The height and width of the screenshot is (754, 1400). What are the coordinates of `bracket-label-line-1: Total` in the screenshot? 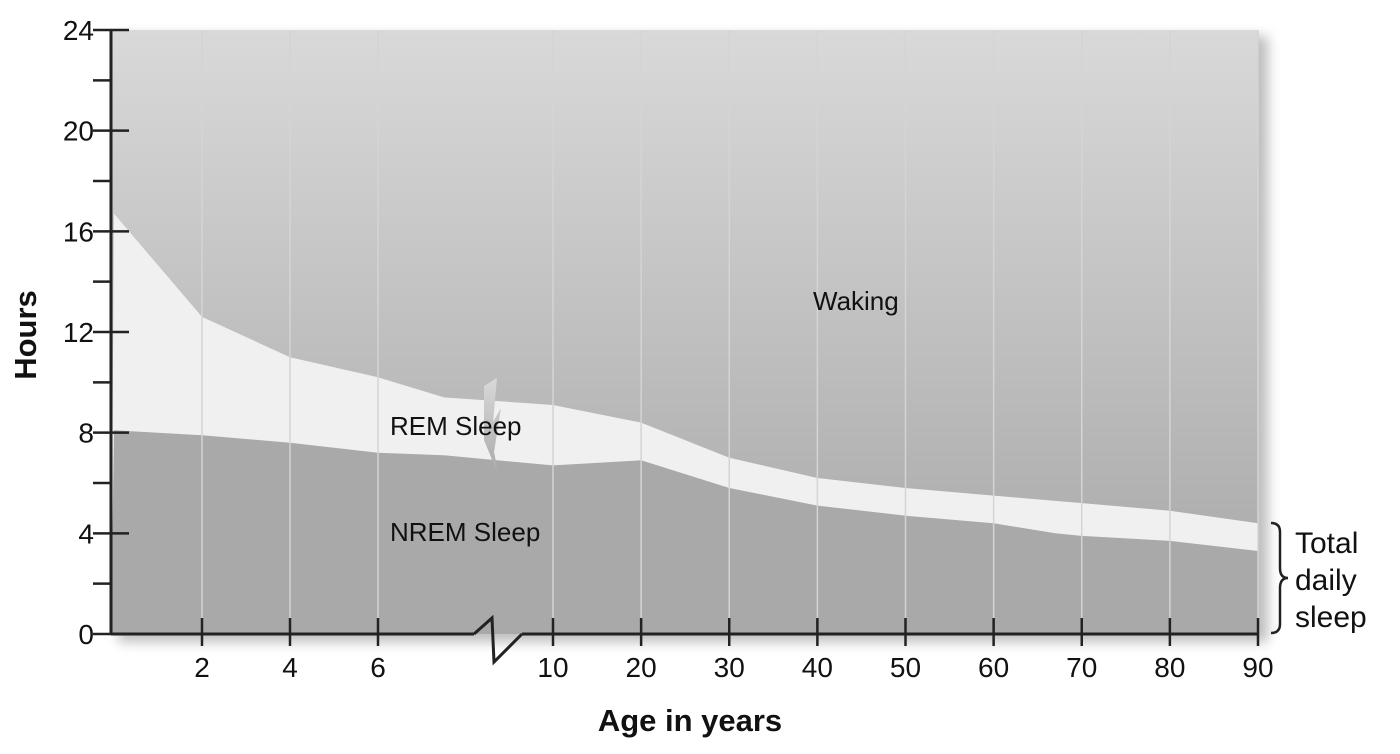 It's located at (1326, 543).